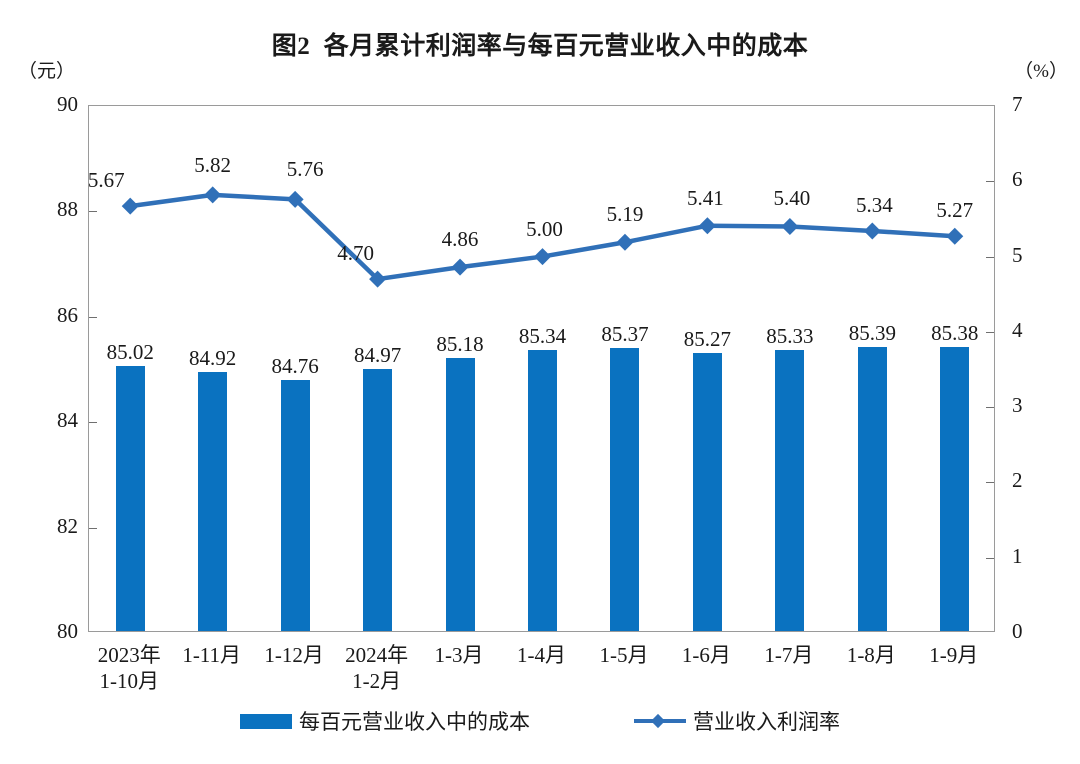 This screenshot has height=764, width=1080. What do you see at coordinates (305, 169) in the screenshot?
I see `line-value-label: 5.76` at bounding box center [305, 169].